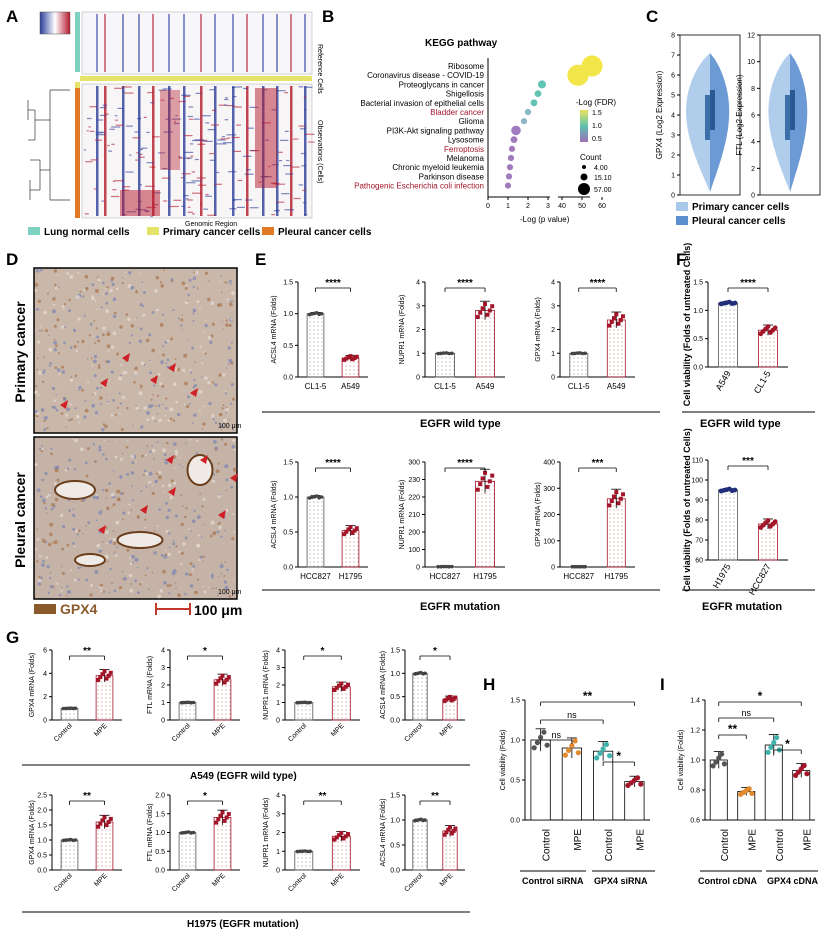 Image resolution: width=825 pixels, height=941 pixels. What do you see at coordinates (720, 122) in the screenshot?
I see `violin-gpx4-half-pleural` at bounding box center [720, 122].